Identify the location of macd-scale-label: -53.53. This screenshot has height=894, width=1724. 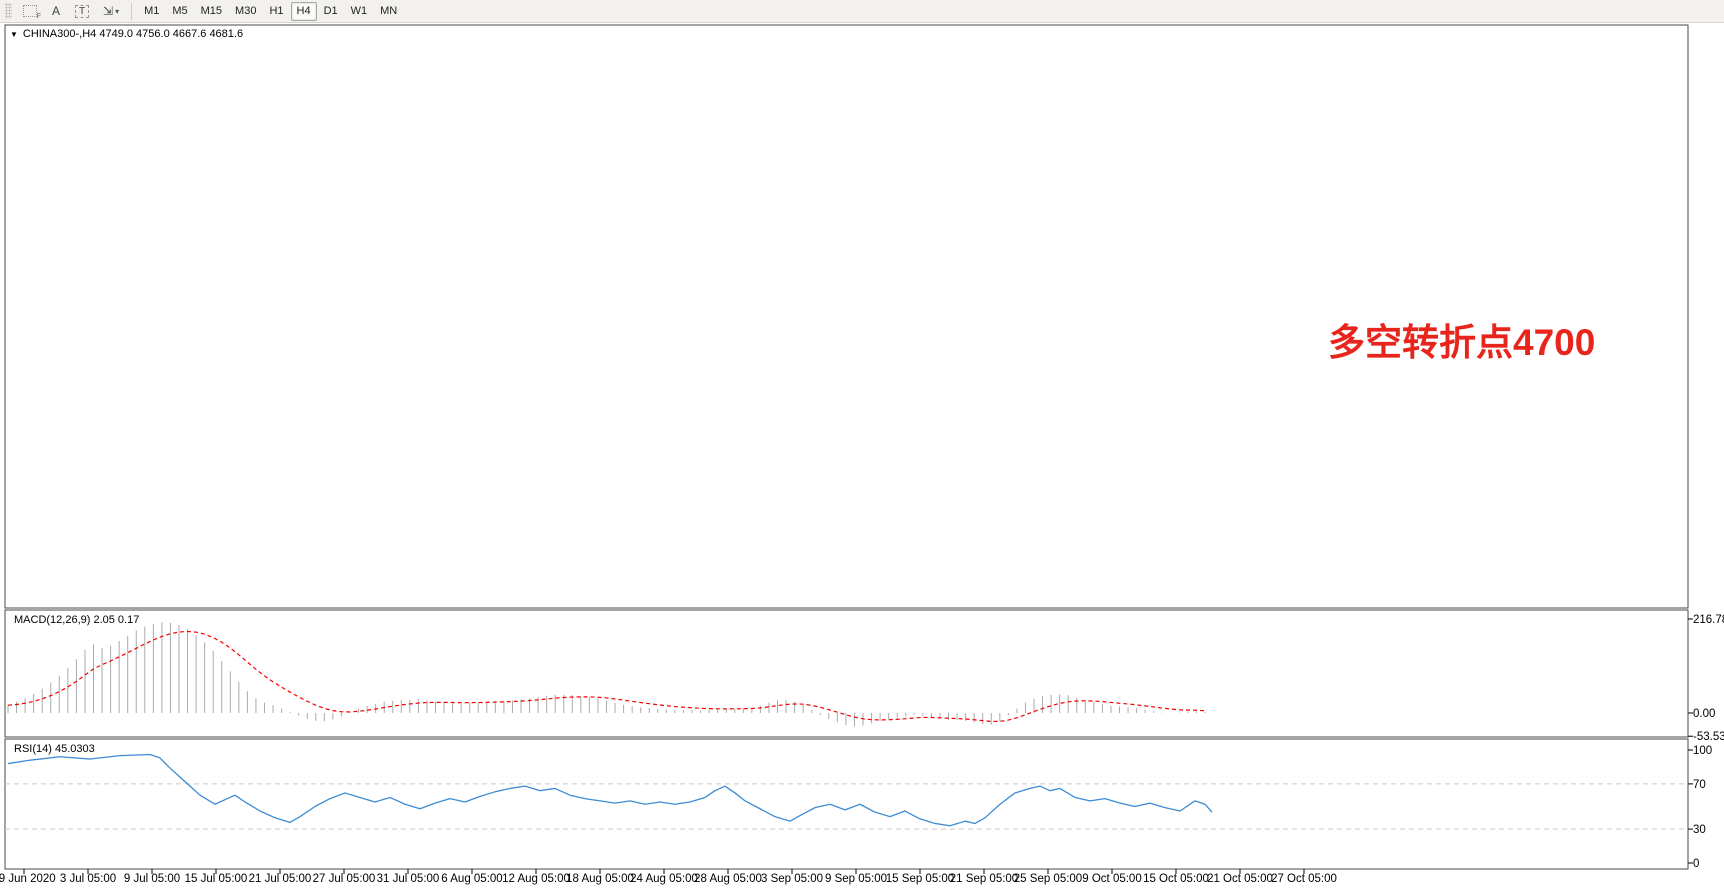
(1708, 737).